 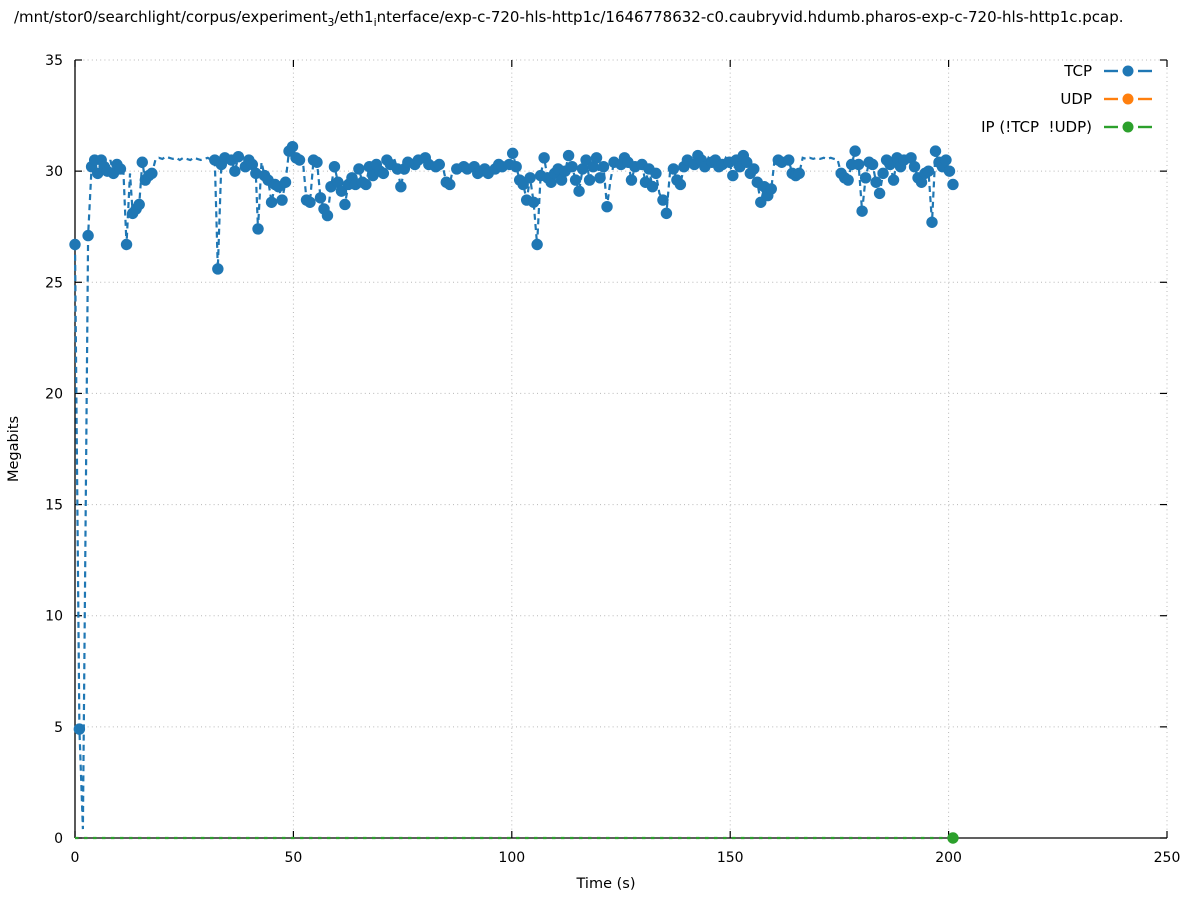 I want to click on chart-title-subscript: 3, so click(x=331, y=22).